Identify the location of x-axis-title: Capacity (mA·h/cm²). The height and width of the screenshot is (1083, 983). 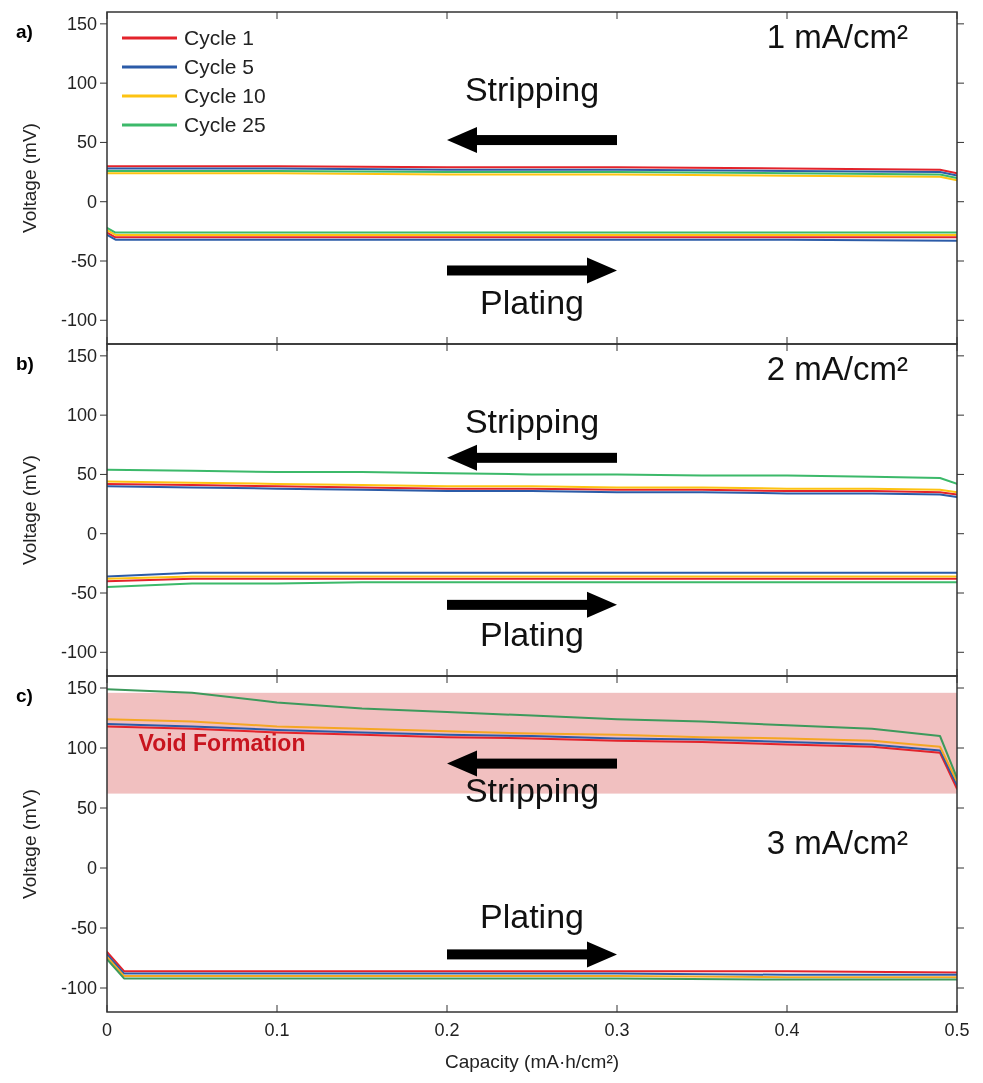
(532, 1061).